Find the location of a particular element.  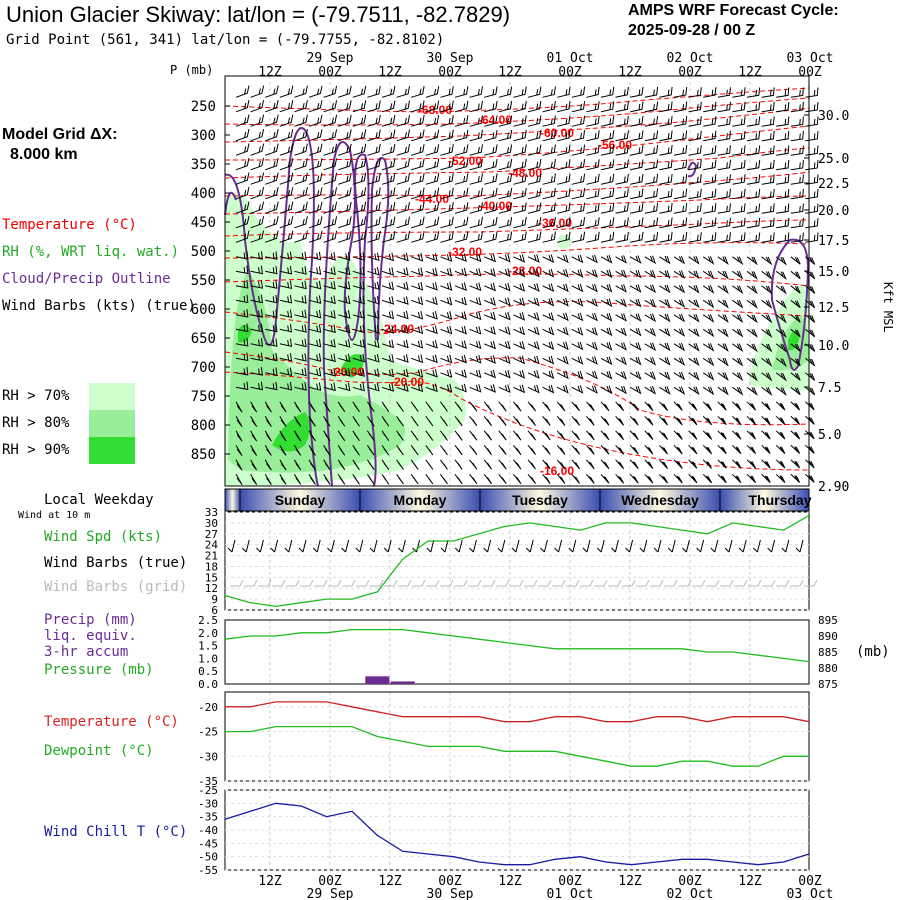

top-hour-5: 00Z is located at coordinates (570, 72).